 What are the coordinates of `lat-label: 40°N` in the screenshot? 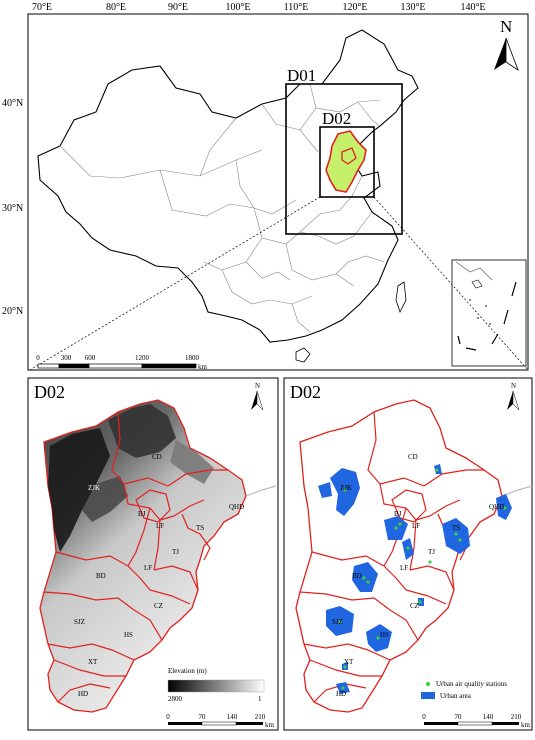 It's located at (12, 103).